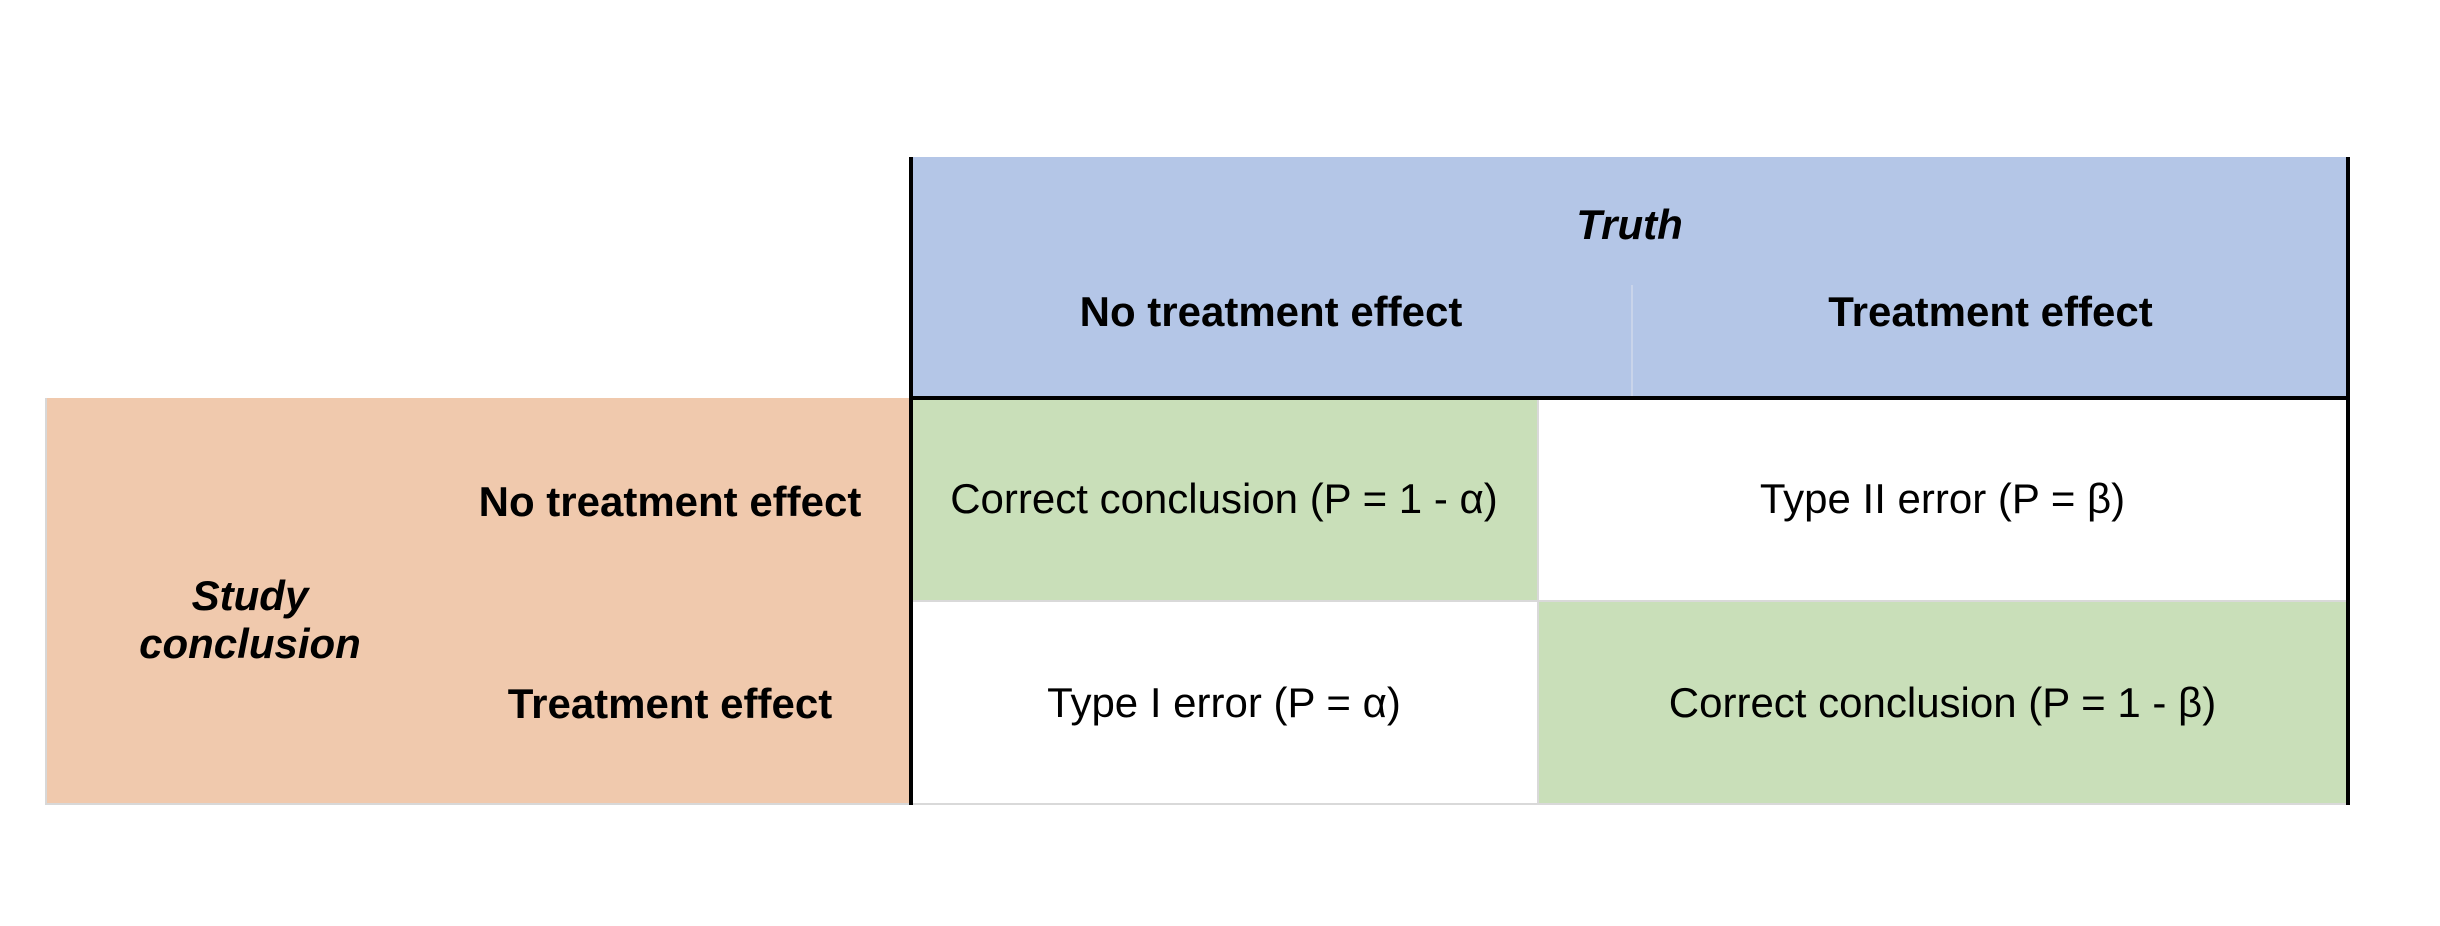 This screenshot has height=926, width=2440. What do you see at coordinates (670, 501) in the screenshot?
I see `row-header-no-treatment-effect: No treatment effect` at bounding box center [670, 501].